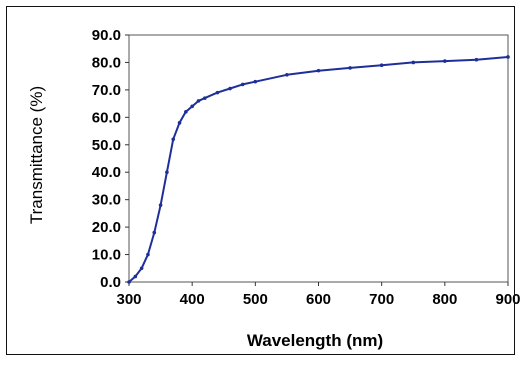 This screenshot has width=521, height=366. What do you see at coordinates (106, 227) in the screenshot?
I see `y-tick-label: 20.0` at bounding box center [106, 227].